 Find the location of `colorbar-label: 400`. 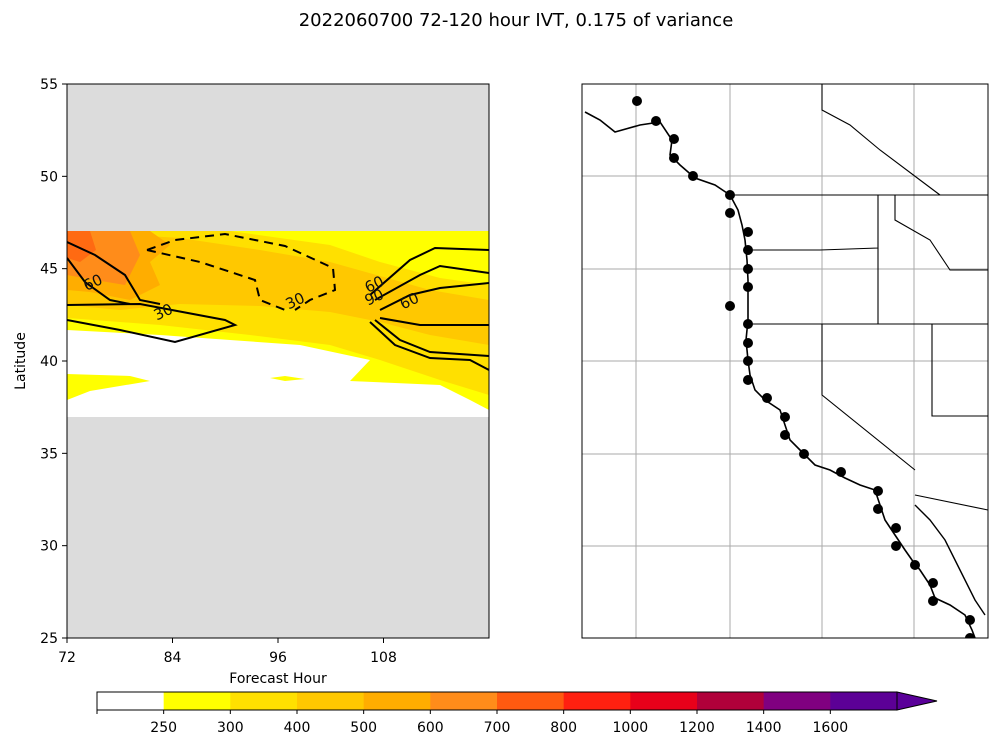

colorbar-label: 400 is located at coordinates (297, 728).